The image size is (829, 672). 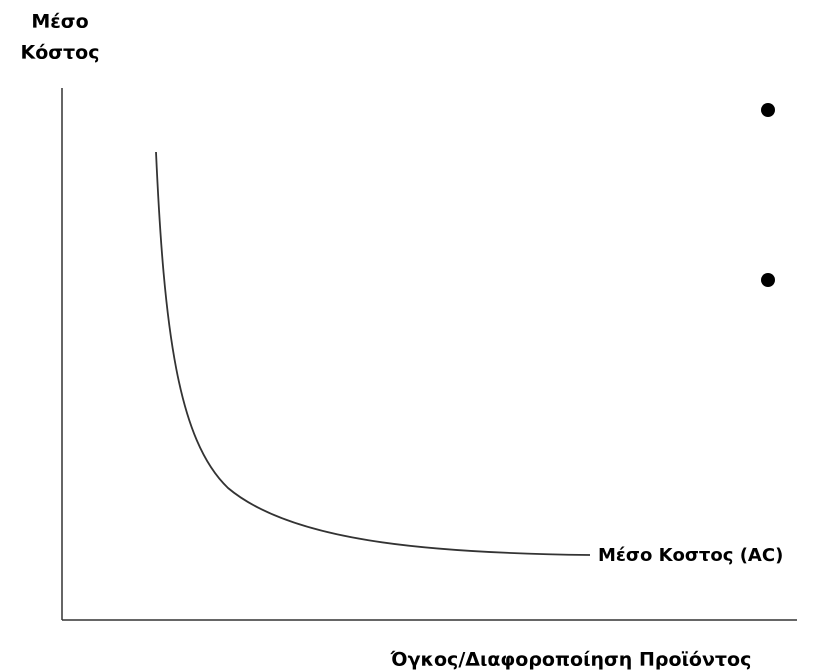 What do you see at coordinates (59, 22) in the screenshot?
I see `y-axis-label-line: Μέσο` at bounding box center [59, 22].